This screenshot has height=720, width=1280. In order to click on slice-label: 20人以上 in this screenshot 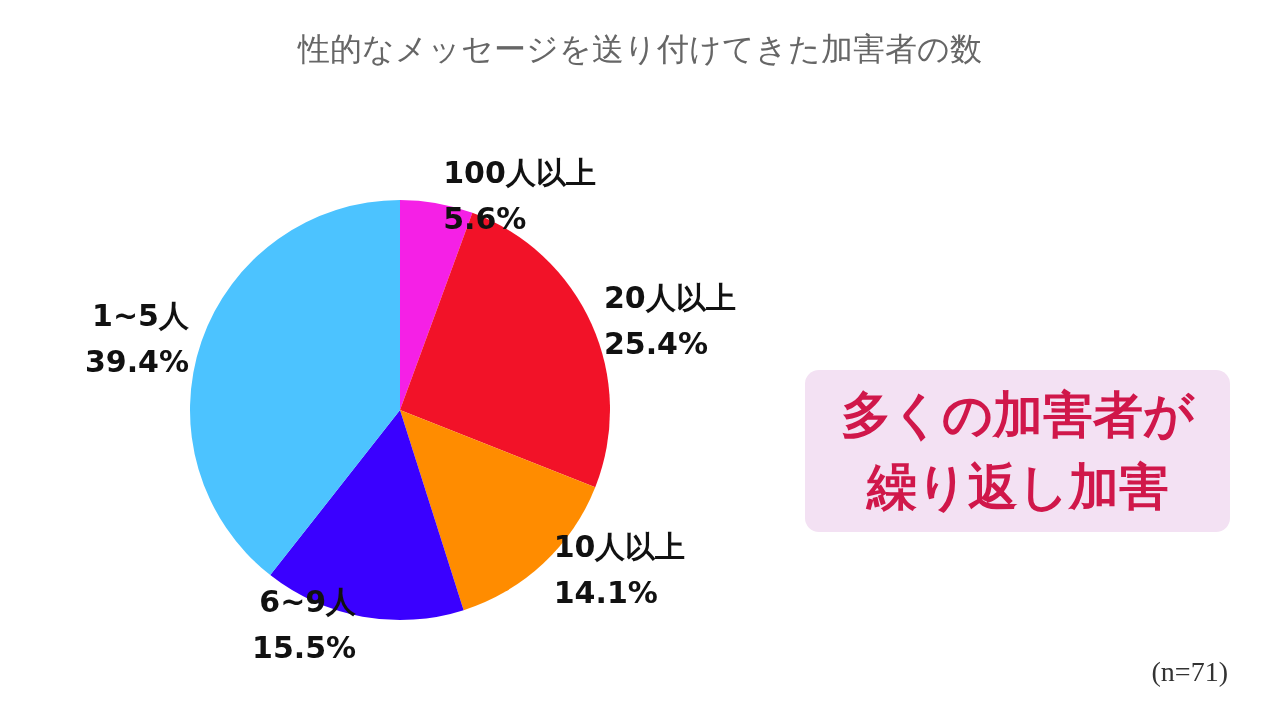, I will do `click(669, 298)`.